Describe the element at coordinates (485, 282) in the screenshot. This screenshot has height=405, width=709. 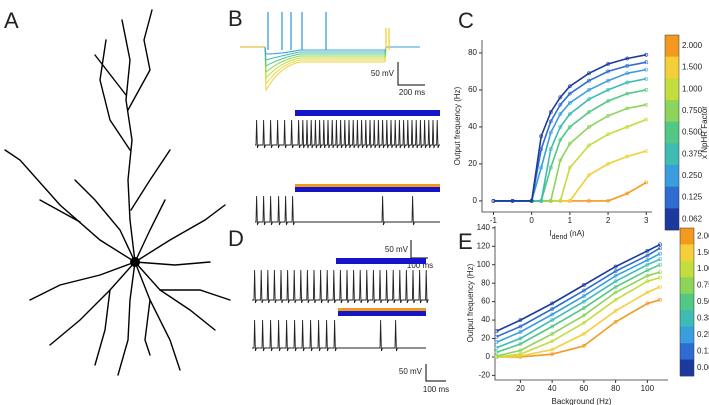
I see `y-tick-label: 80` at that location.